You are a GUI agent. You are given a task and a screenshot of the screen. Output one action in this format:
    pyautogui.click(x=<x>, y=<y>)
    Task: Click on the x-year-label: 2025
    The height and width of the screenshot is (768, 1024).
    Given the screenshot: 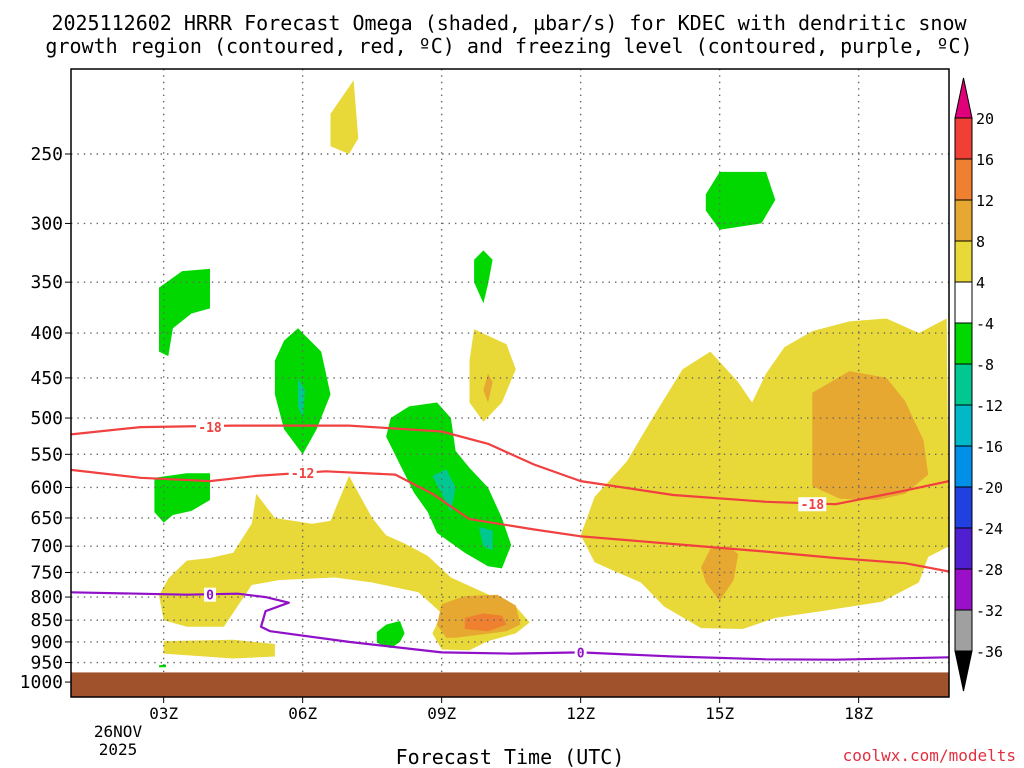 What is the action you would take?
    pyautogui.click(x=118, y=749)
    